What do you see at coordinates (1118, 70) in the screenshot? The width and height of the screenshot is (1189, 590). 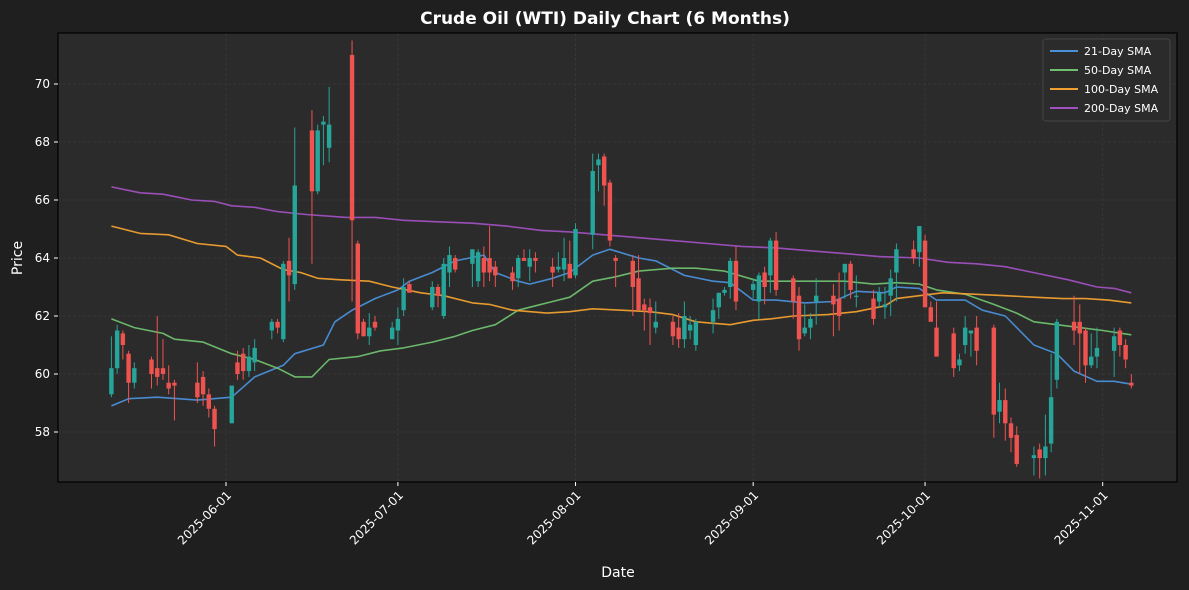 I see `legend-label-sma50: 50-Day SMA` at bounding box center [1118, 70].